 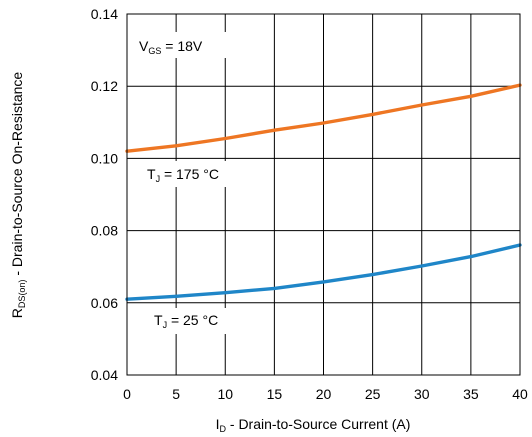 What do you see at coordinates (104, 194) in the screenshot?
I see `y-tick-labels: 0.04 0.06 0.08 0.10 0.12 0.14` at bounding box center [104, 194].